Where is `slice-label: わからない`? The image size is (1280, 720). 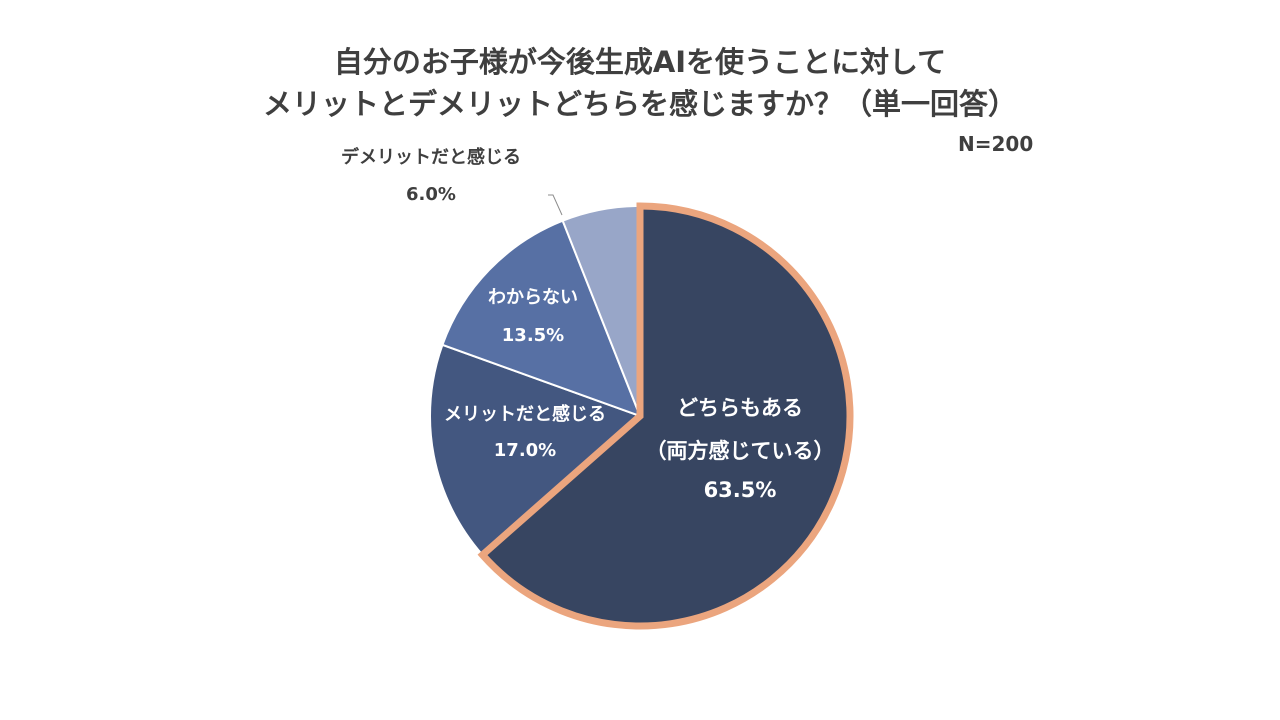 slice-label: わからない is located at coordinates (533, 297).